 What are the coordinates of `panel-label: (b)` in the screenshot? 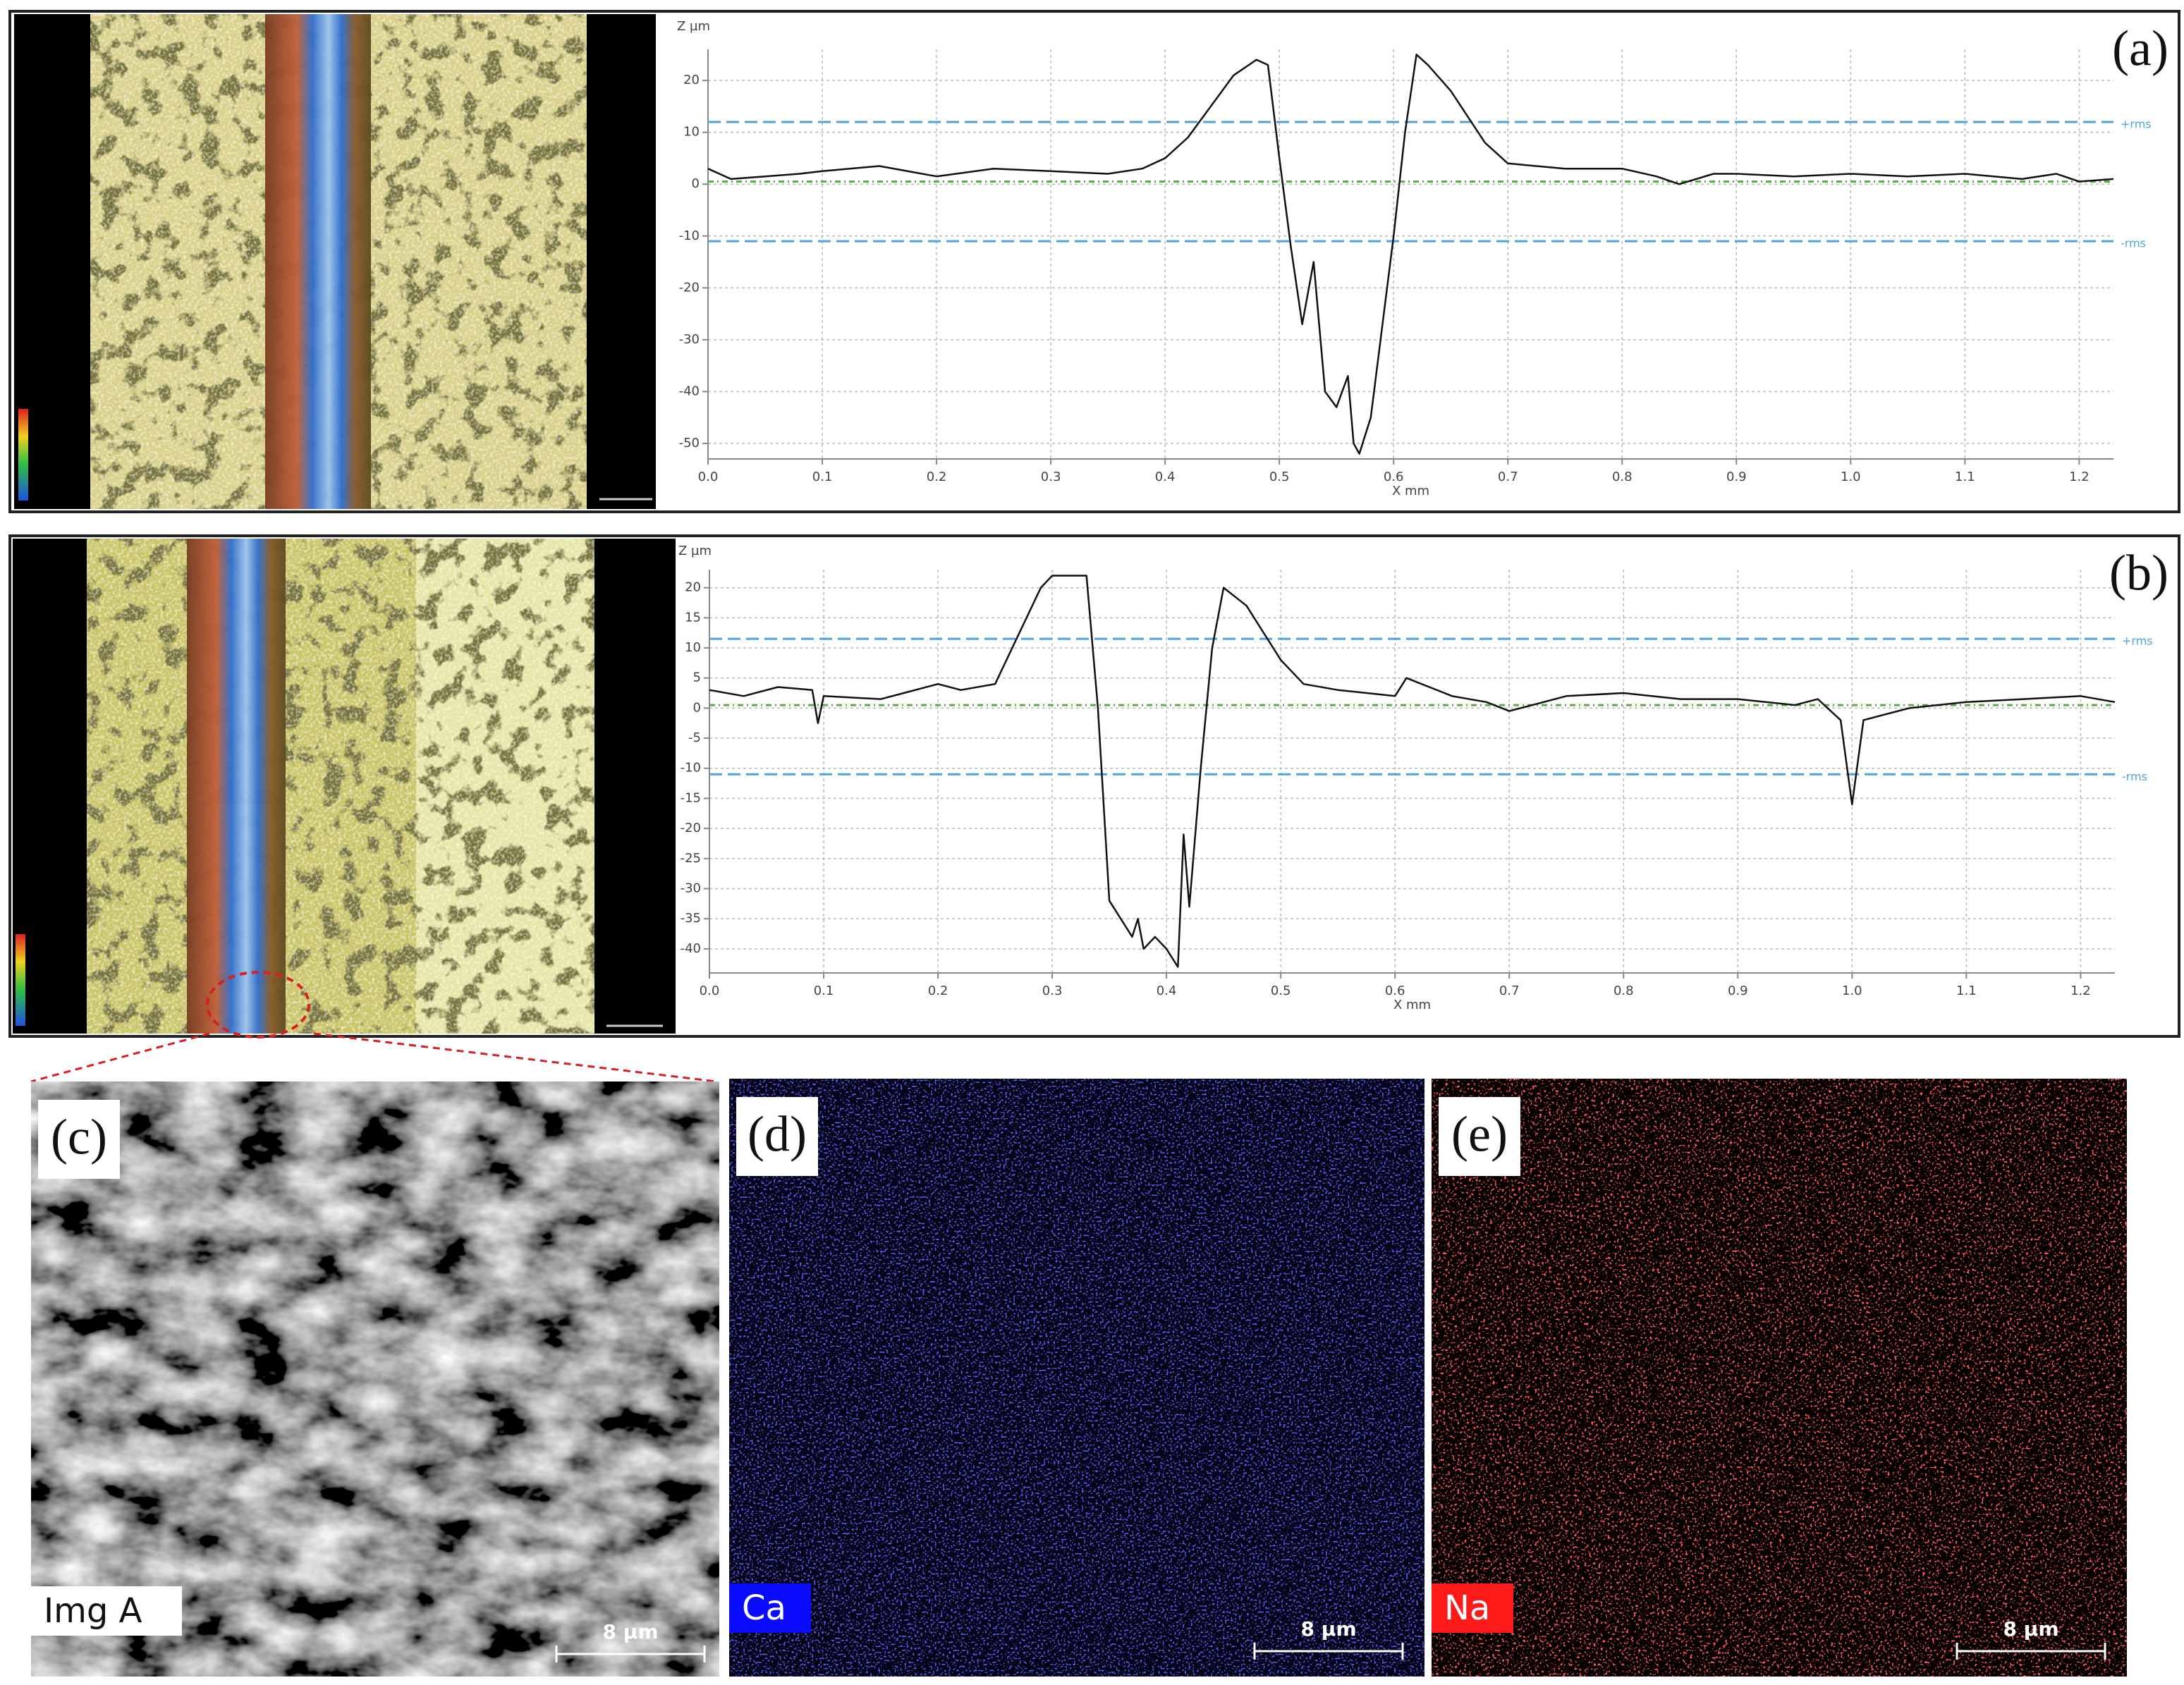 It's located at (2138, 573).